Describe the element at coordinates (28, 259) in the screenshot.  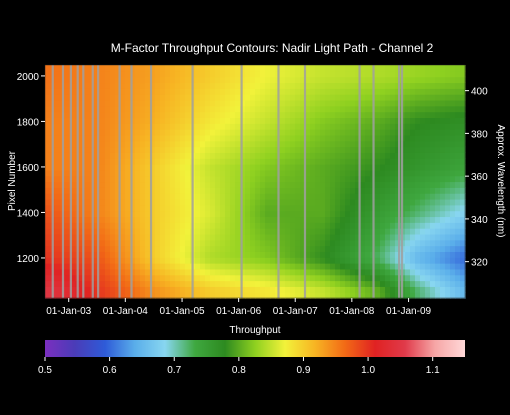
I see `y-tick-label: 1200` at that location.